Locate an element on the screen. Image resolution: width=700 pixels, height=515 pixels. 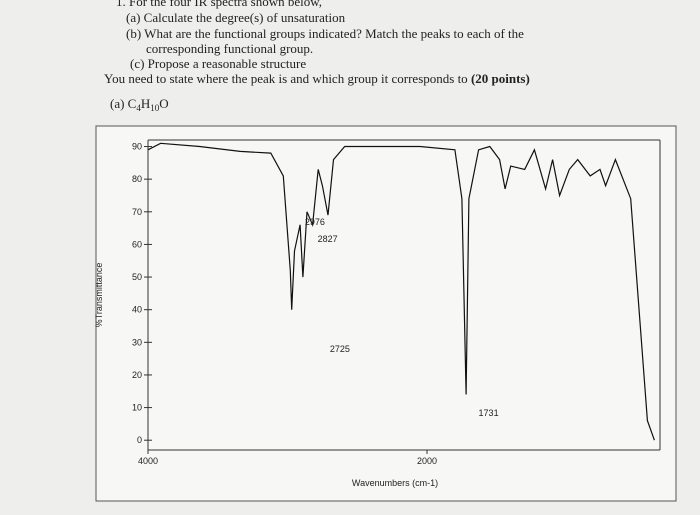
peak-label: 1731 is located at coordinates (489, 413).